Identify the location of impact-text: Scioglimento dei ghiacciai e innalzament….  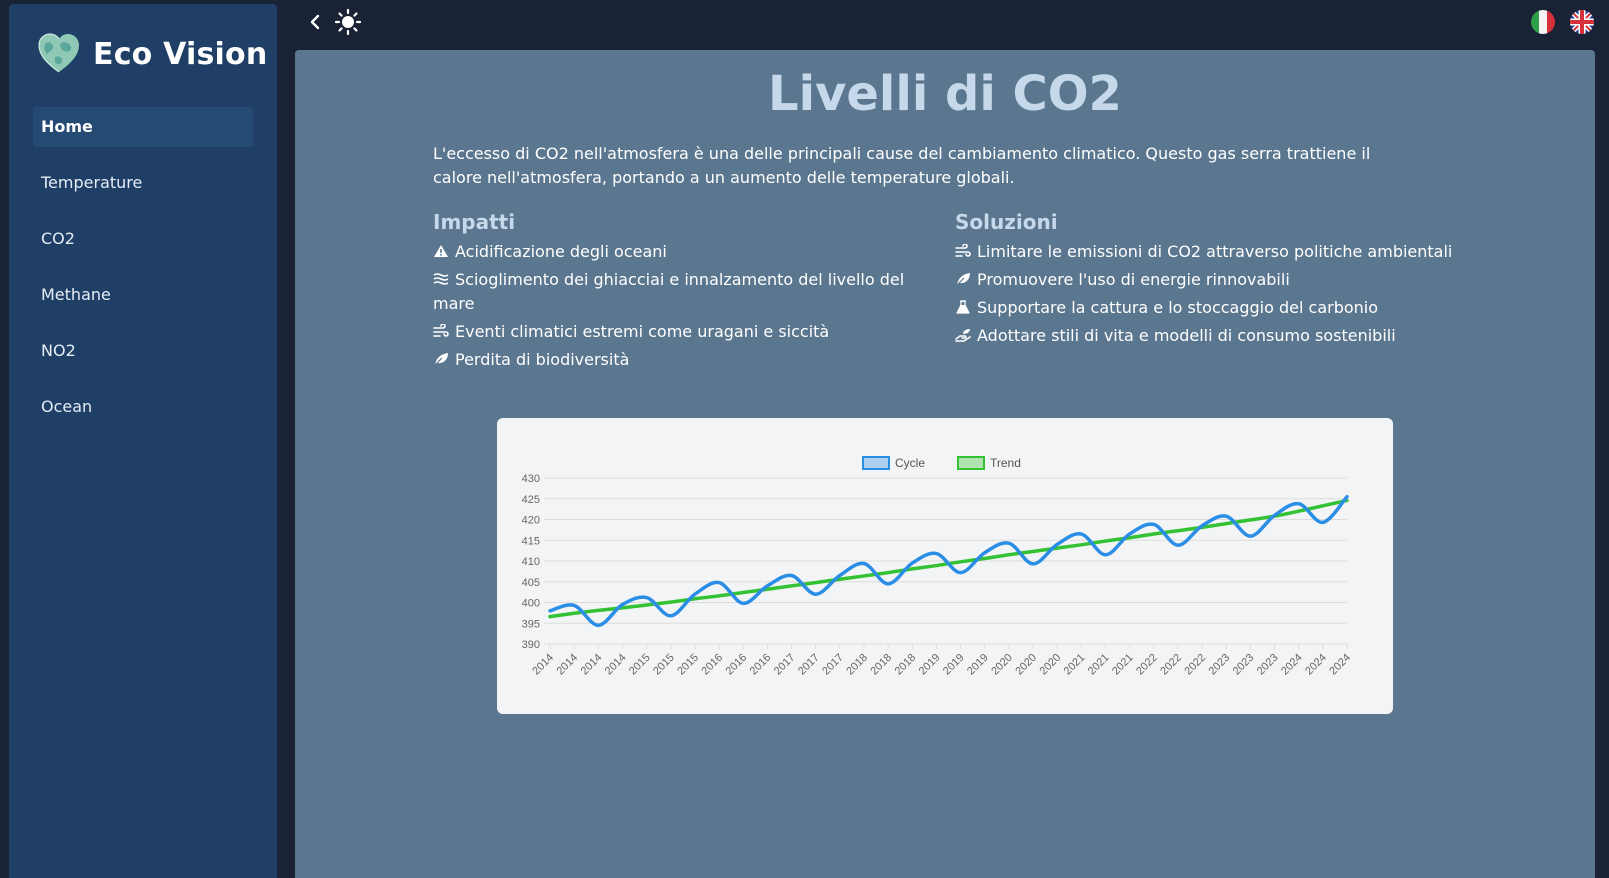
(669, 291).